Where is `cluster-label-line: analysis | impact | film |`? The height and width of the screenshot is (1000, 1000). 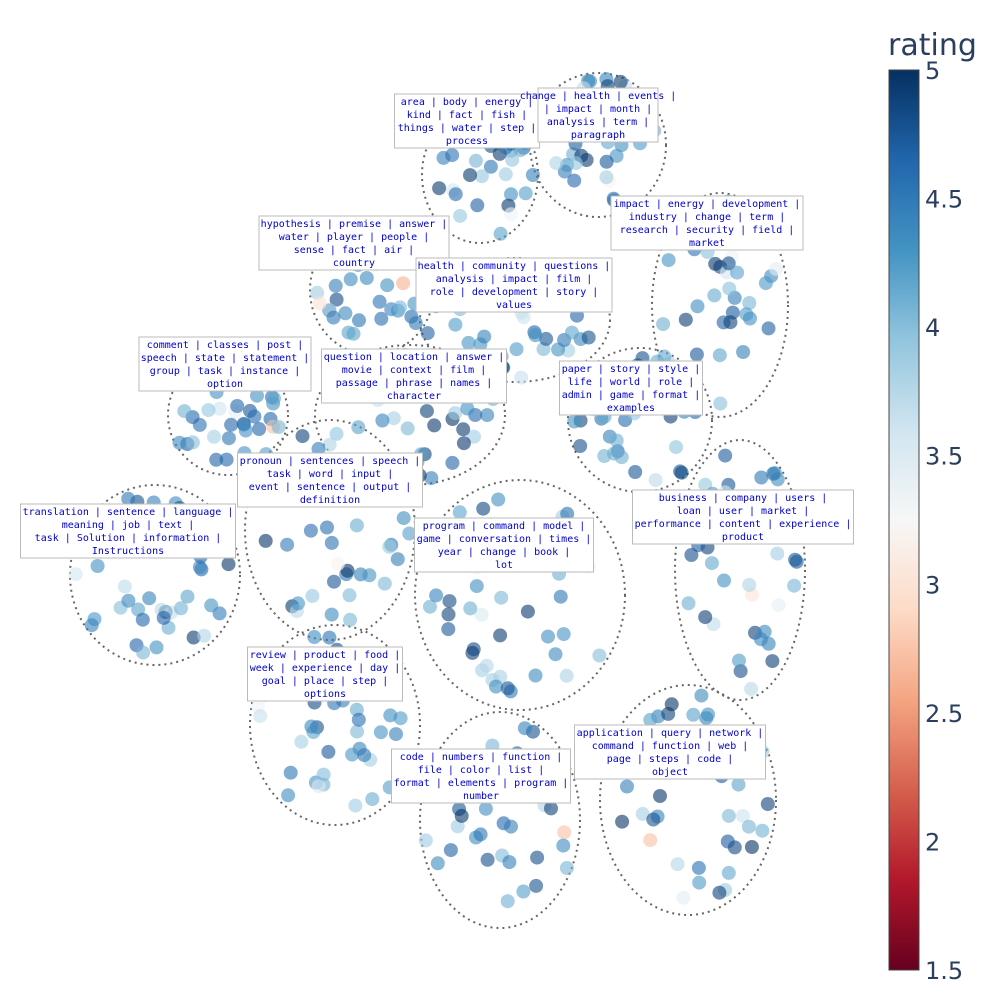 cluster-label-line: analysis | impact | film | is located at coordinates (514, 279).